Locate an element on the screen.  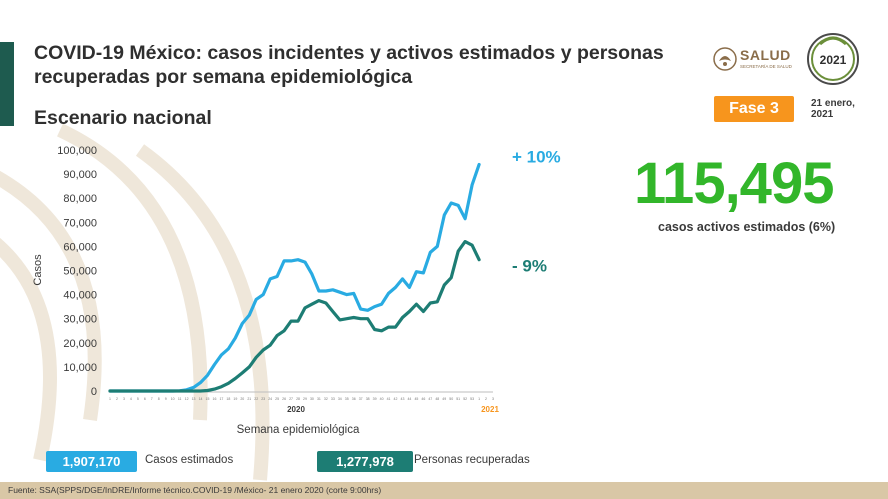
chart-labels: + 10% - 9% is located at coordinates (536, 211).